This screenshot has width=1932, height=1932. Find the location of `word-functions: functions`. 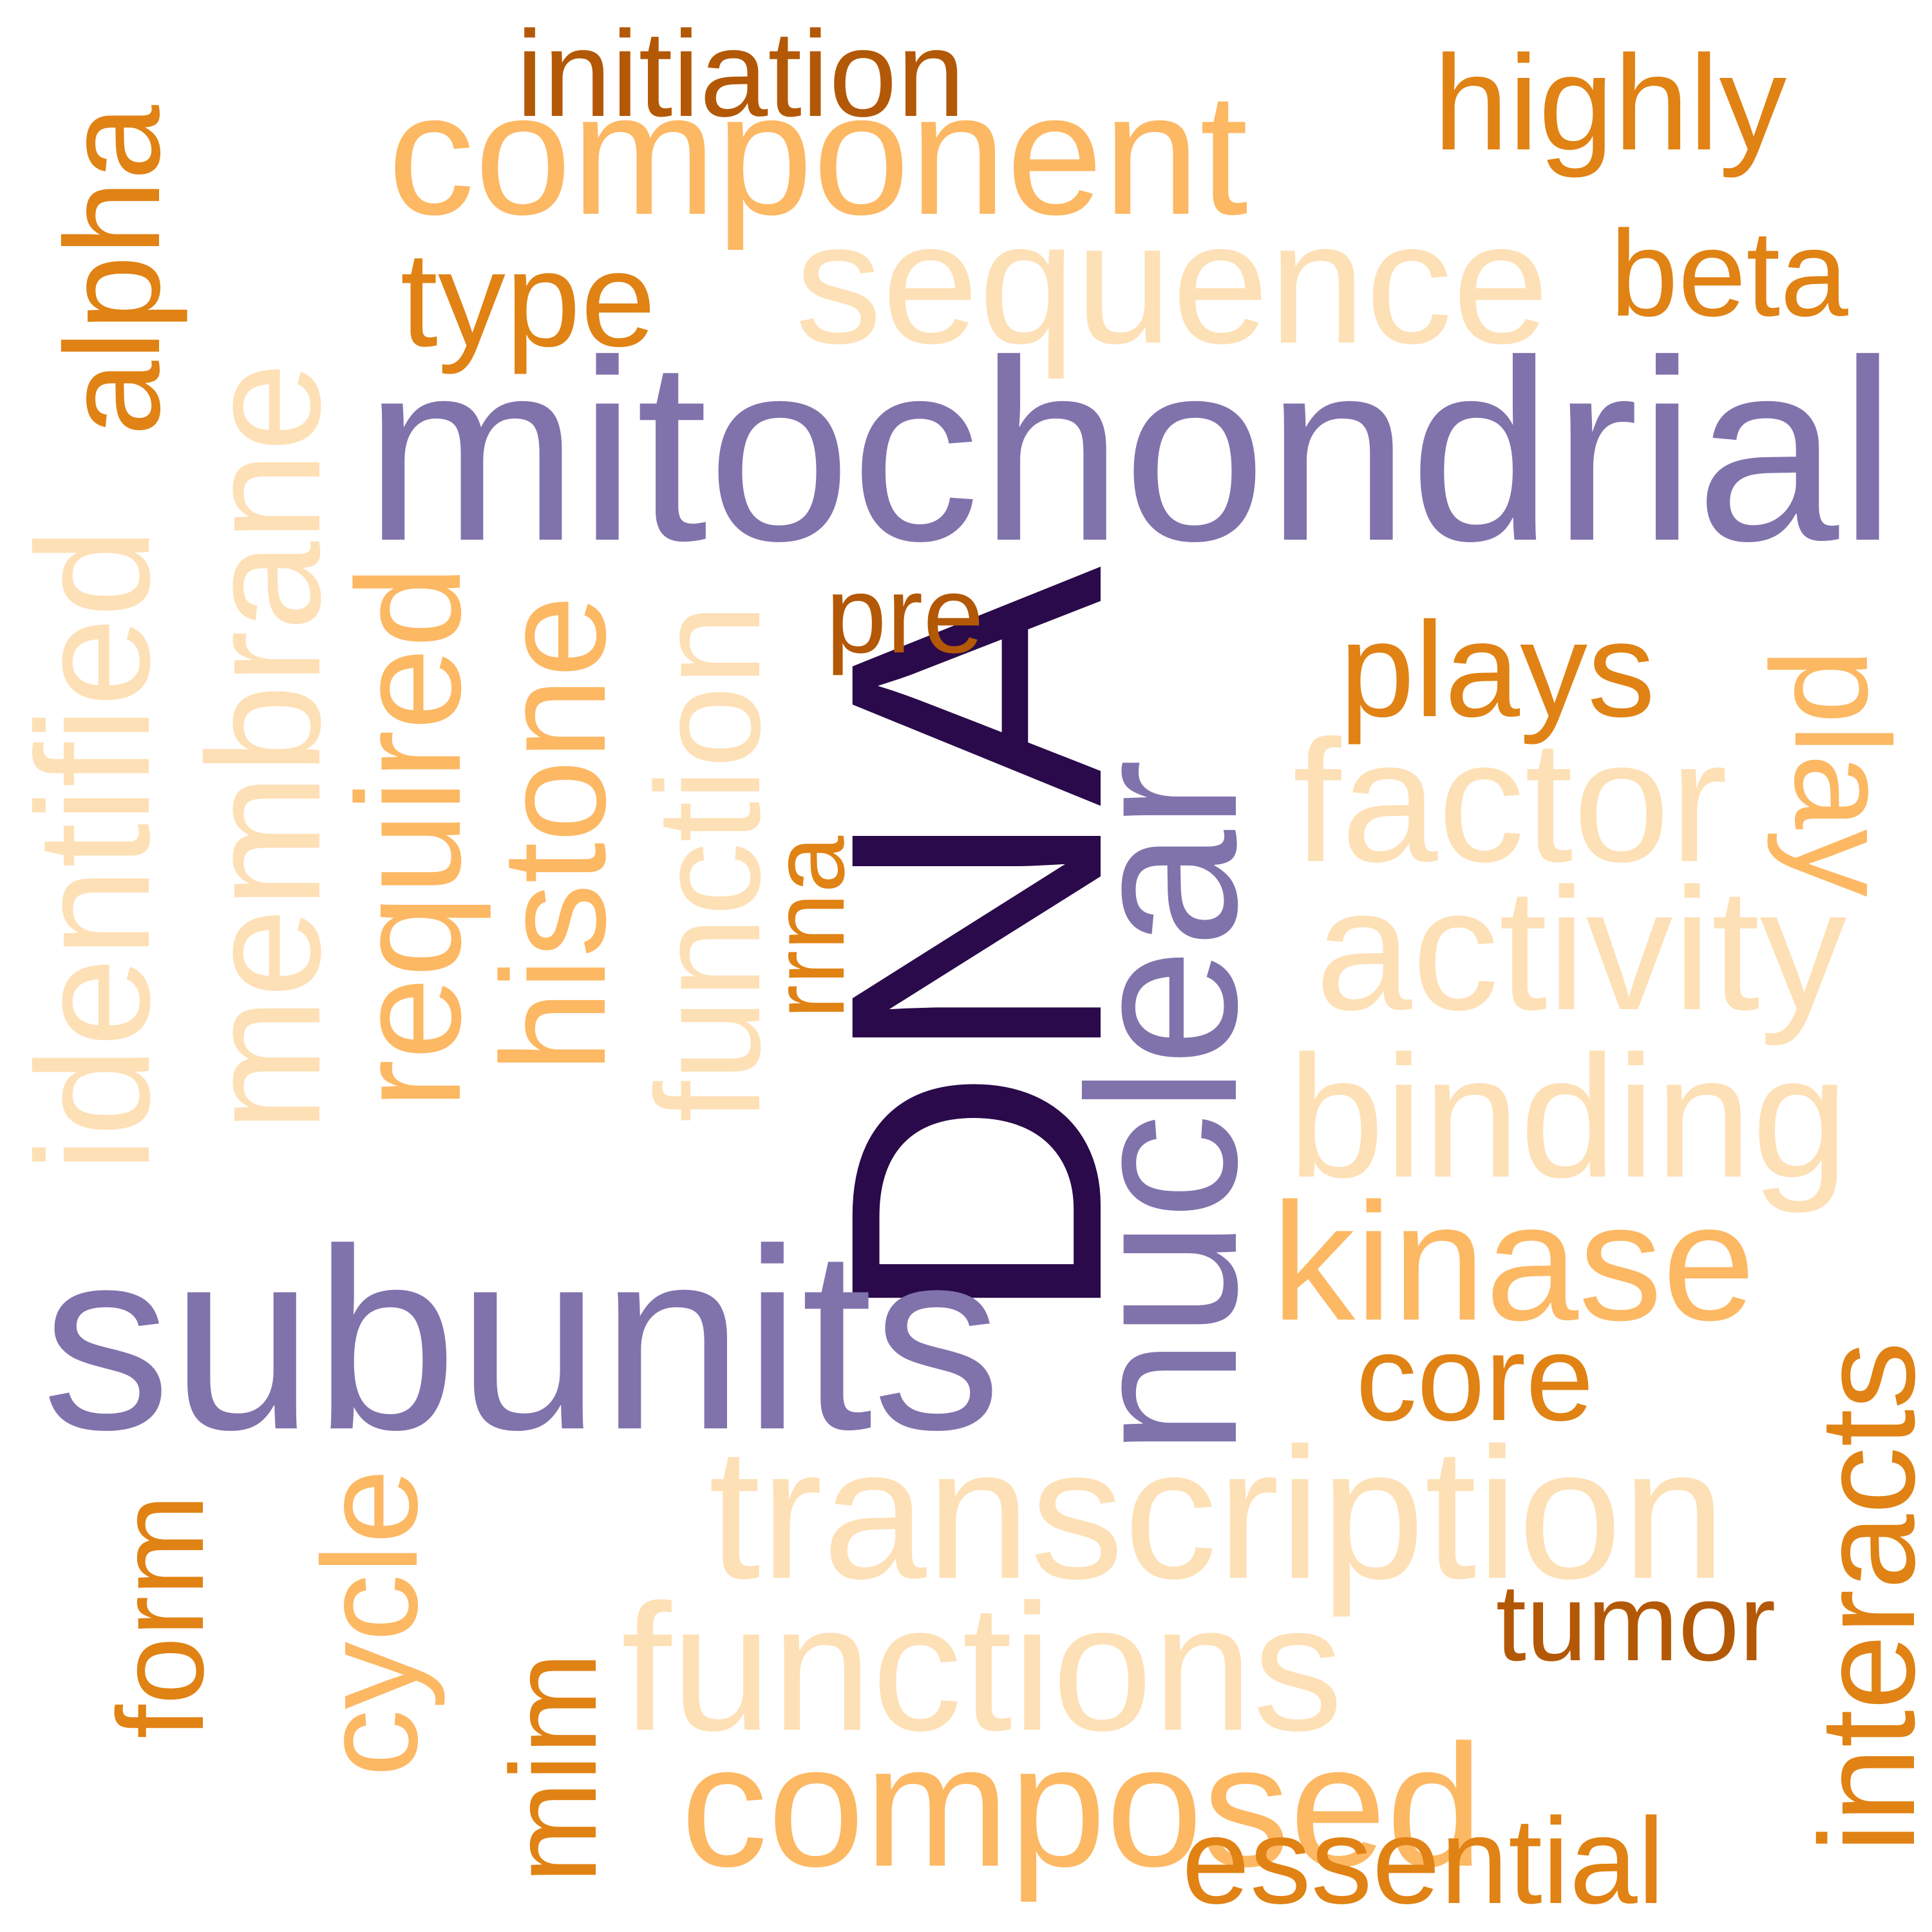

word-functions: functions is located at coordinates (982, 1667).